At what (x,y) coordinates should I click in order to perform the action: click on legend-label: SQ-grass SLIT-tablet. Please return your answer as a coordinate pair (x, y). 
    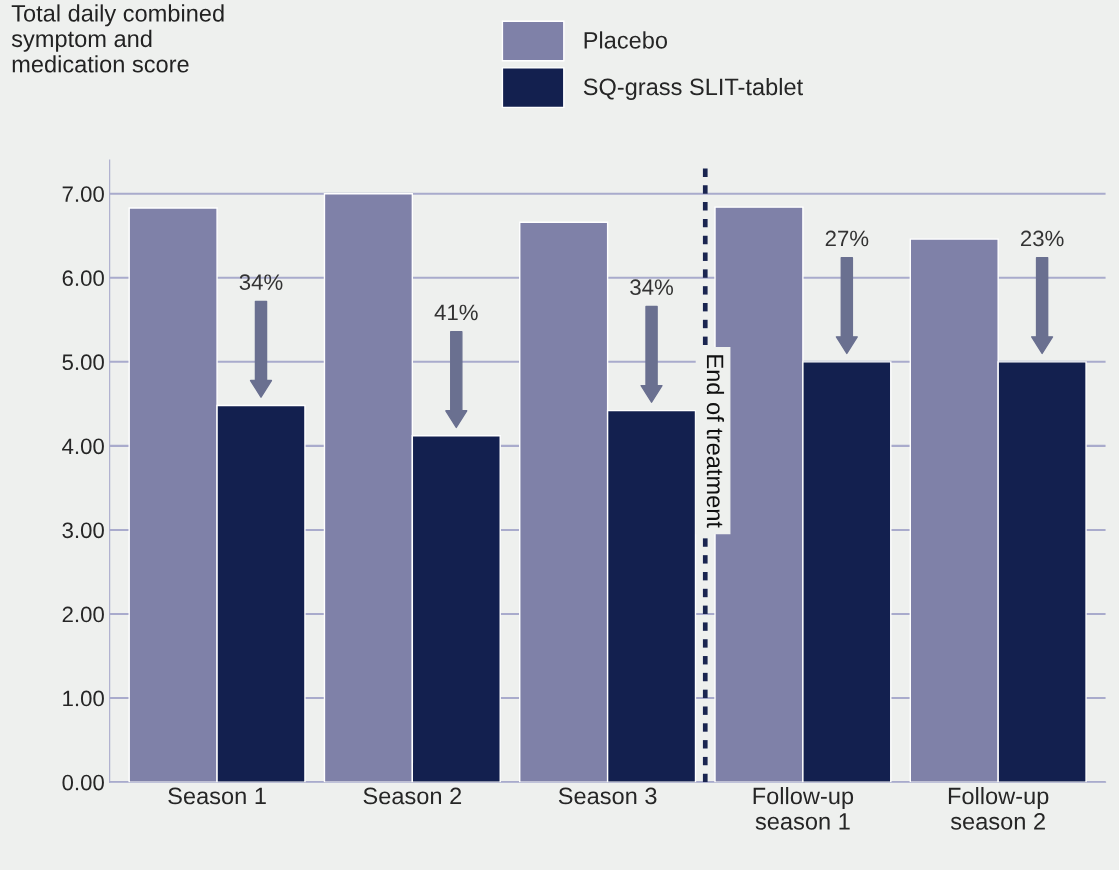
    Looking at the image, I should click on (693, 88).